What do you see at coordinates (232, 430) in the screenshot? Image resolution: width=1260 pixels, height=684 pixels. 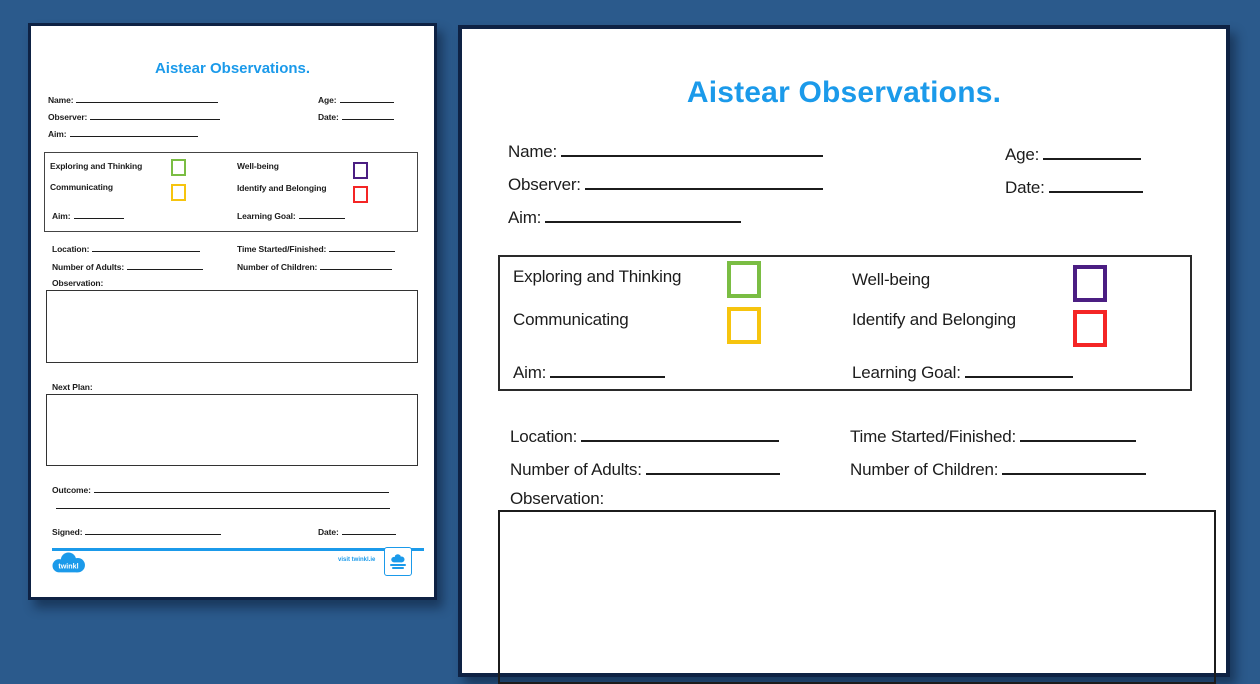 I see `next-plan-box` at bounding box center [232, 430].